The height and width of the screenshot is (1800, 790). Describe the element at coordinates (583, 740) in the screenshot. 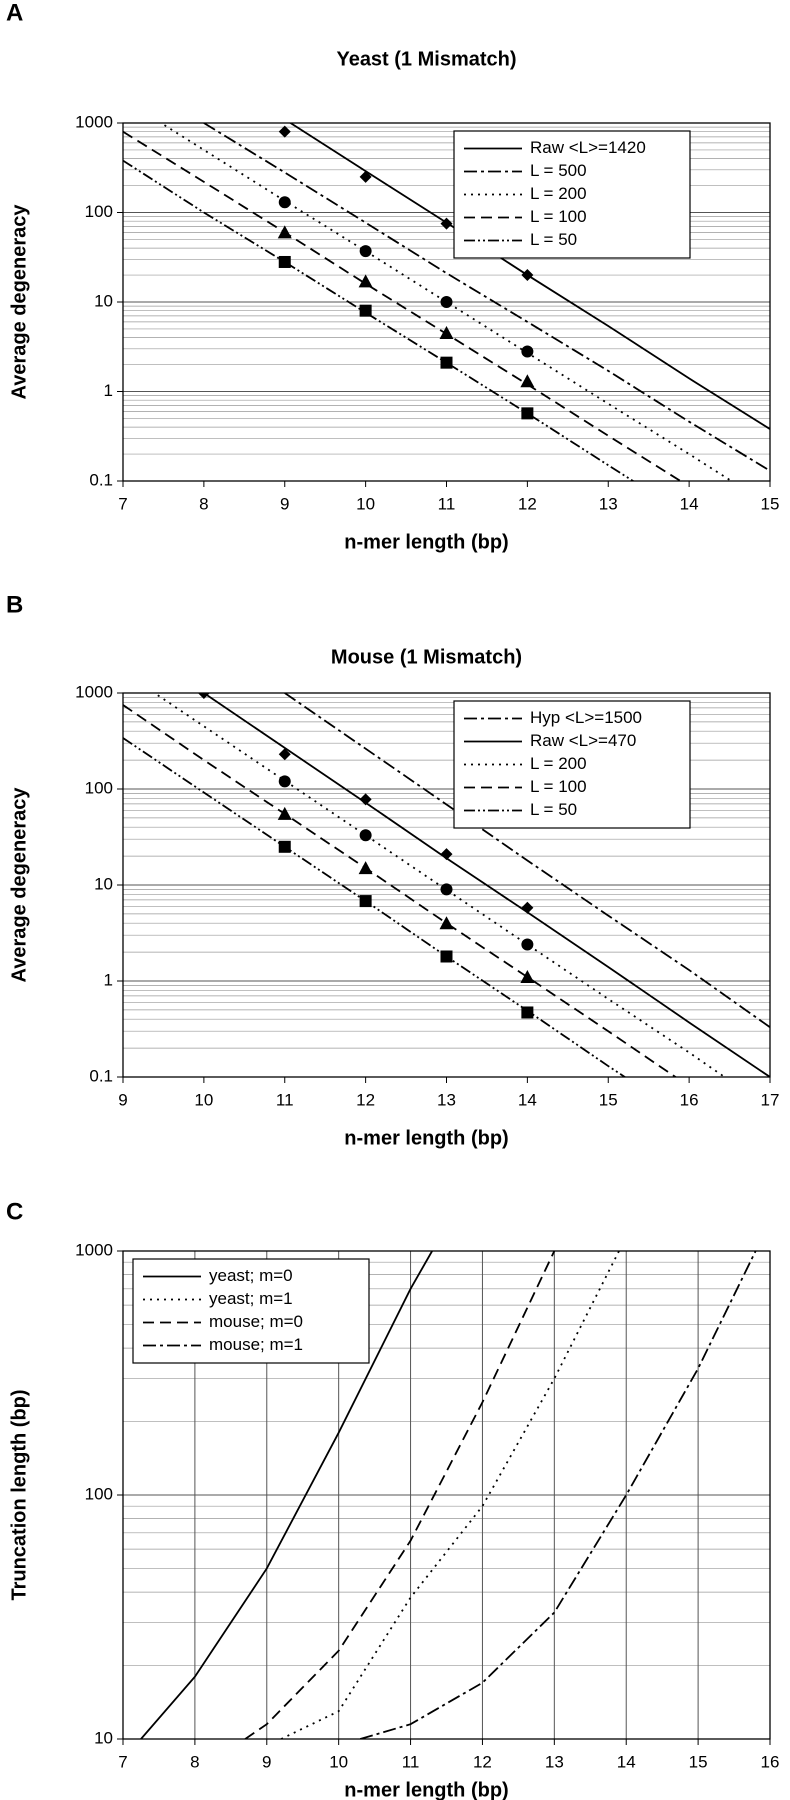

I see `legend-label: Raw <L>=470` at that location.